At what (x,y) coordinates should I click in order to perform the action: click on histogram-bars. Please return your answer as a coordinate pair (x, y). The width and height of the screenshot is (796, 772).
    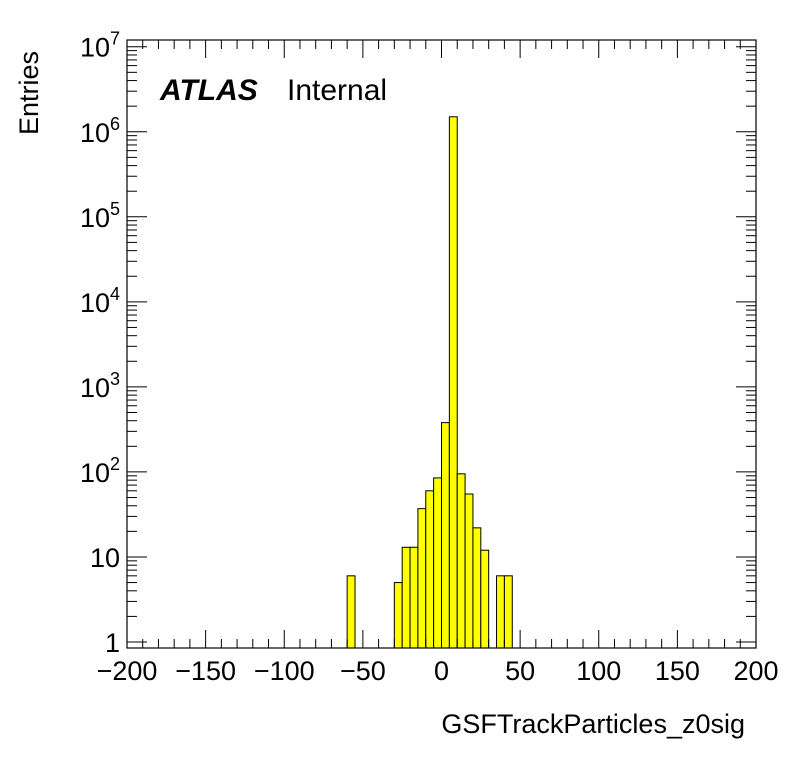
    Looking at the image, I should click on (429, 382).